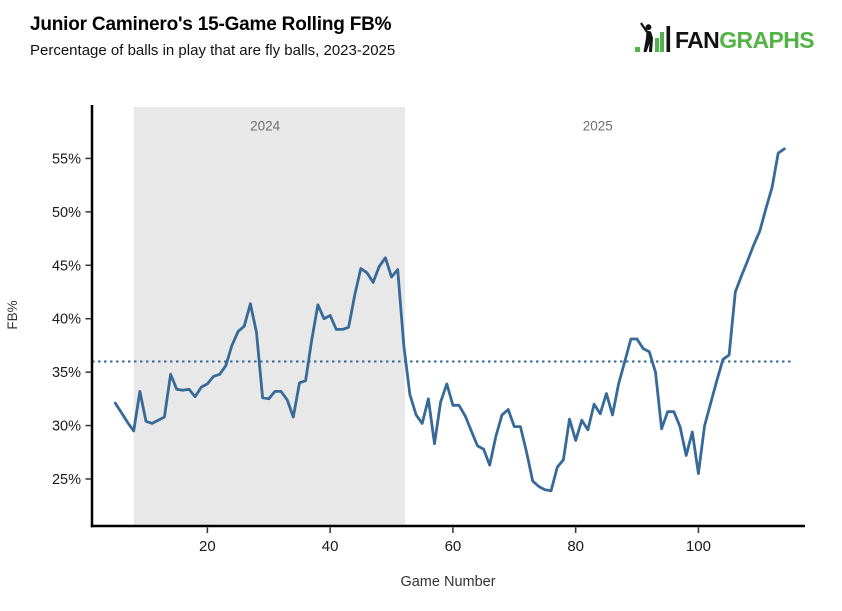 This screenshot has width=842, height=611. Describe the element at coordinates (211, 24) in the screenshot. I see `chart-title: Junior Caminero's 15-Game Rolling FB%` at that location.